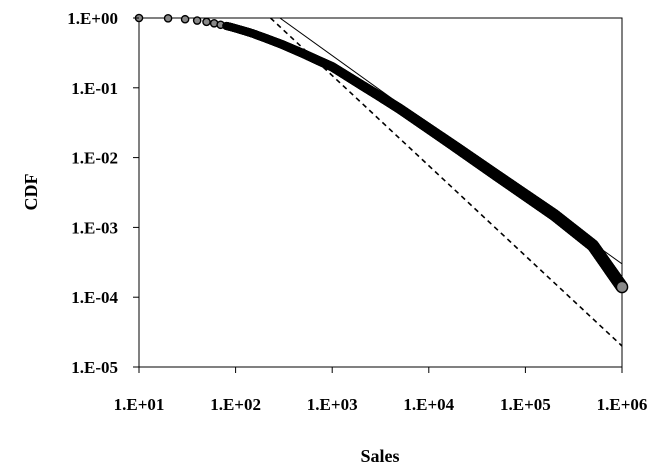 Image resolution: width=660 pixels, height=471 pixels. What do you see at coordinates (525, 404) in the screenshot?
I see `x-tick-label: 1.E+05` at bounding box center [525, 404].